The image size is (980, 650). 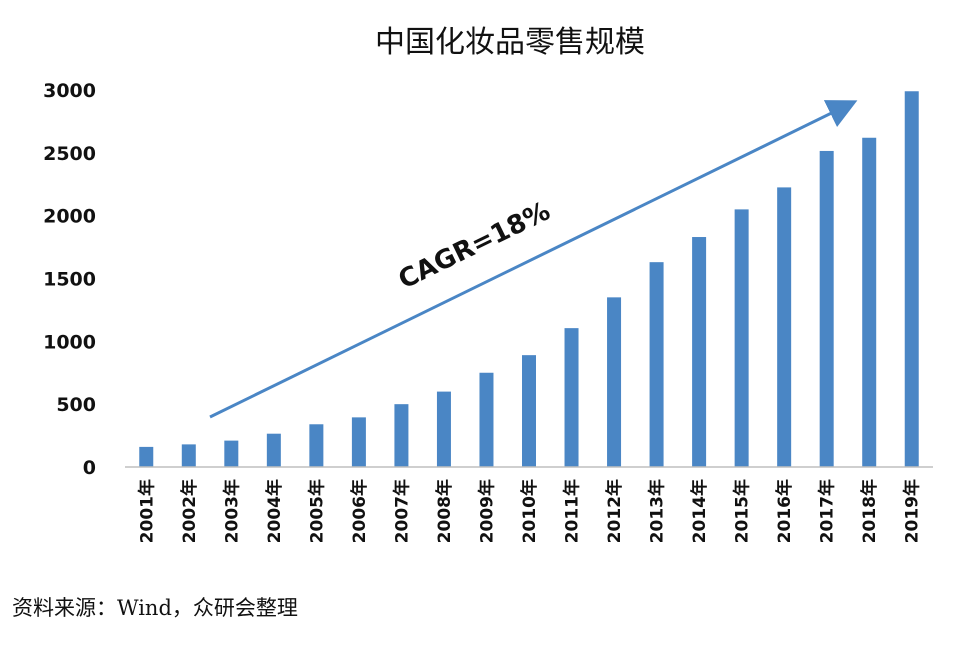 What do you see at coordinates (69, 217) in the screenshot?
I see `y-tick-label: 2000` at bounding box center [69, 217].